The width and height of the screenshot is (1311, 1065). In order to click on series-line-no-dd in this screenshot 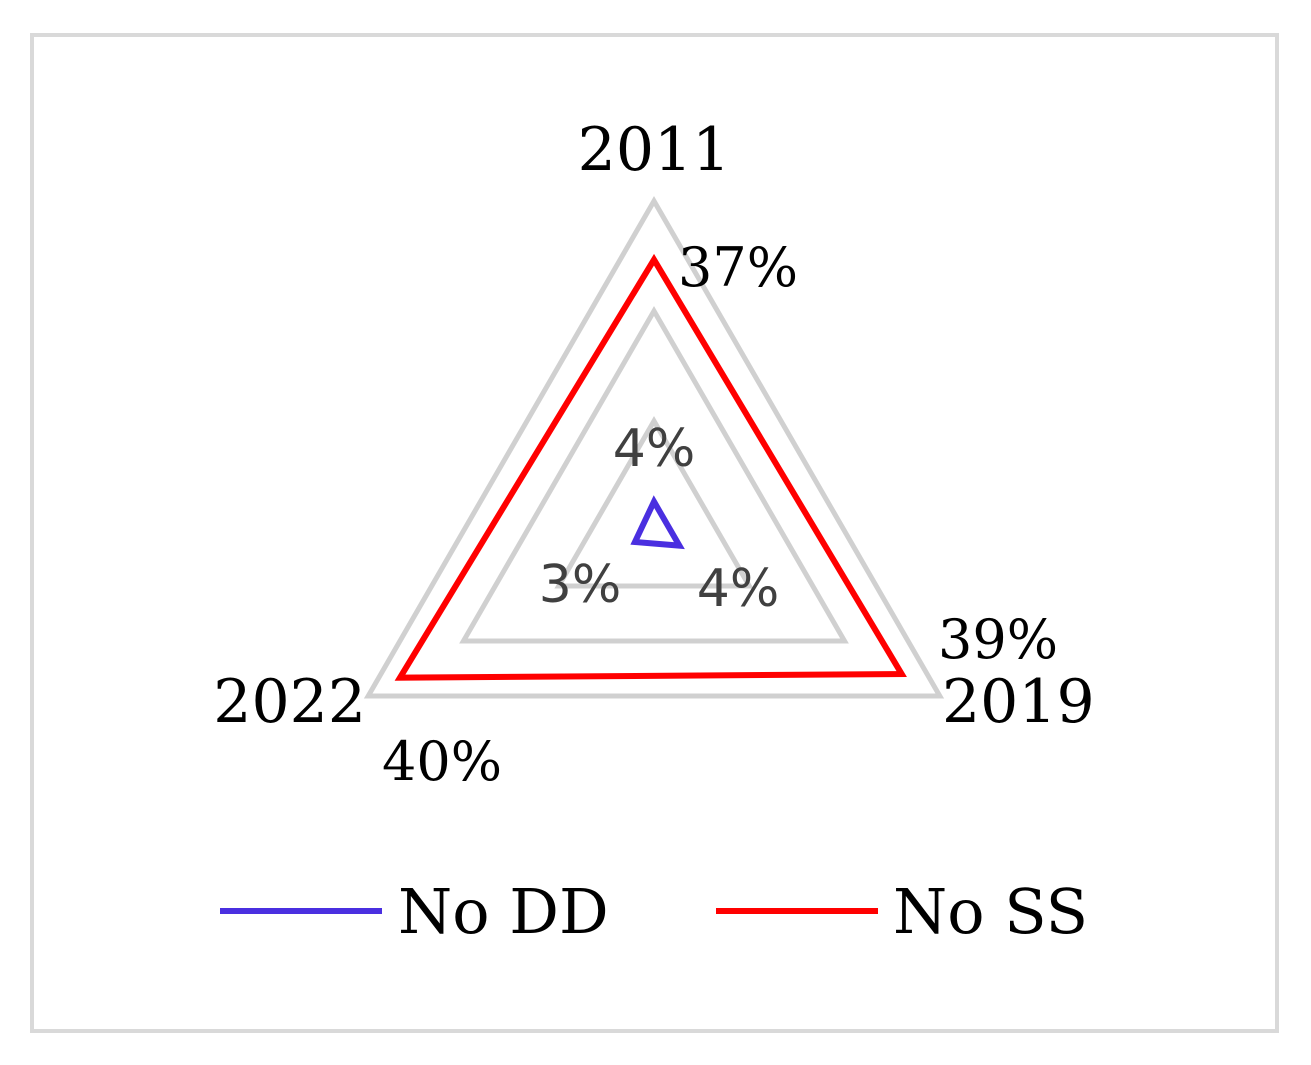, I will do `click(657, 522)`.